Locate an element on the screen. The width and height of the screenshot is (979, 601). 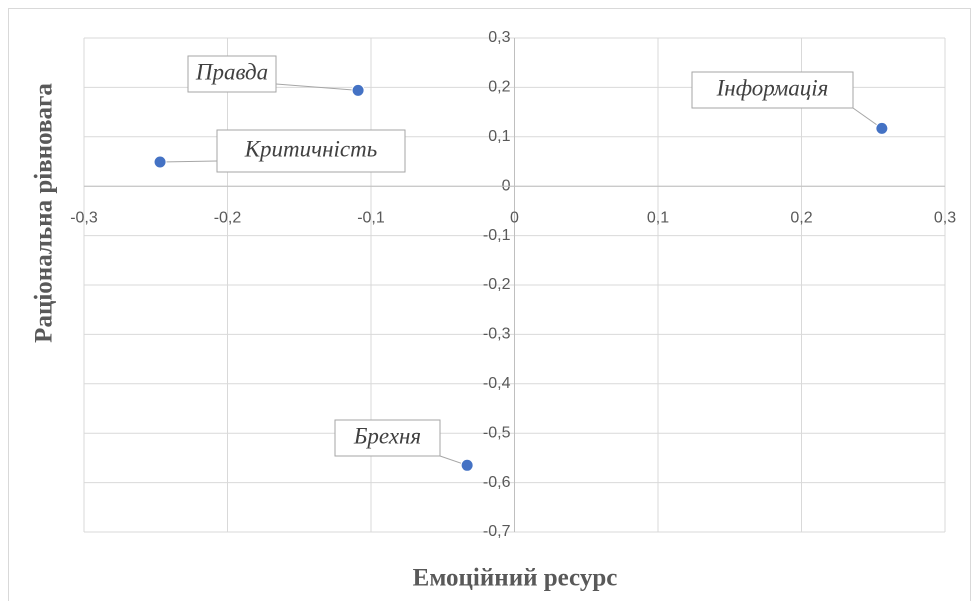
y-tick-label: 0,3 is located at coordinates (499, 37).